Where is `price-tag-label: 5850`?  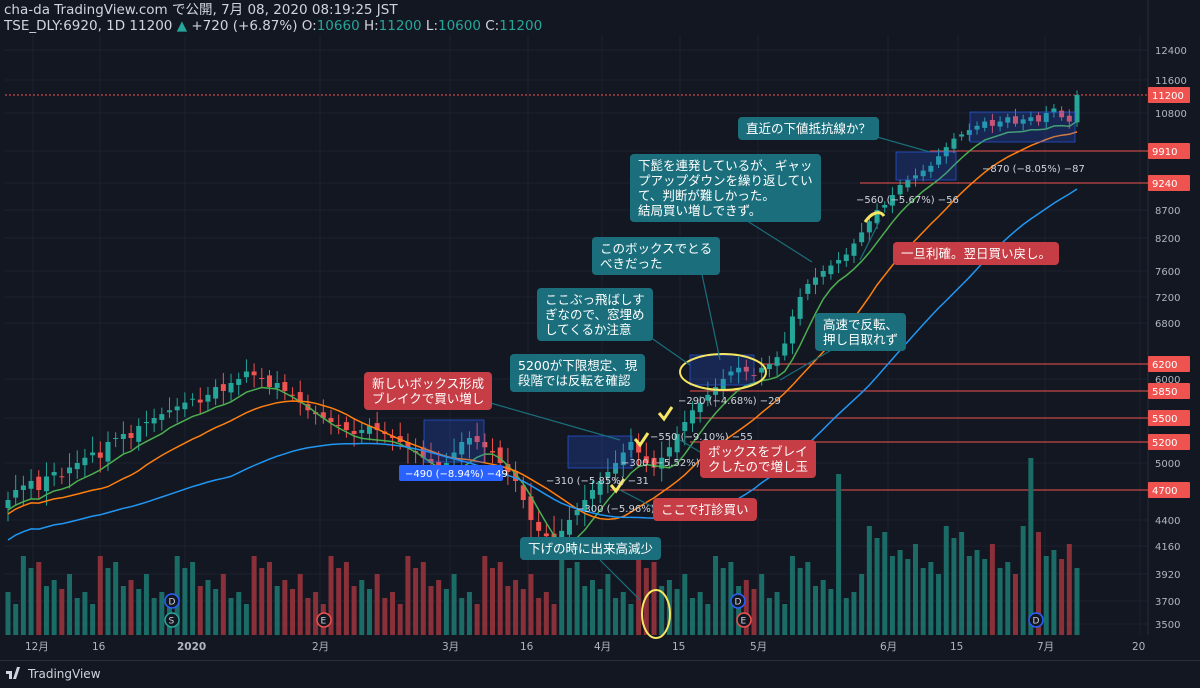
price-tag-label: 5850 is located at coordinates (1164, 392).